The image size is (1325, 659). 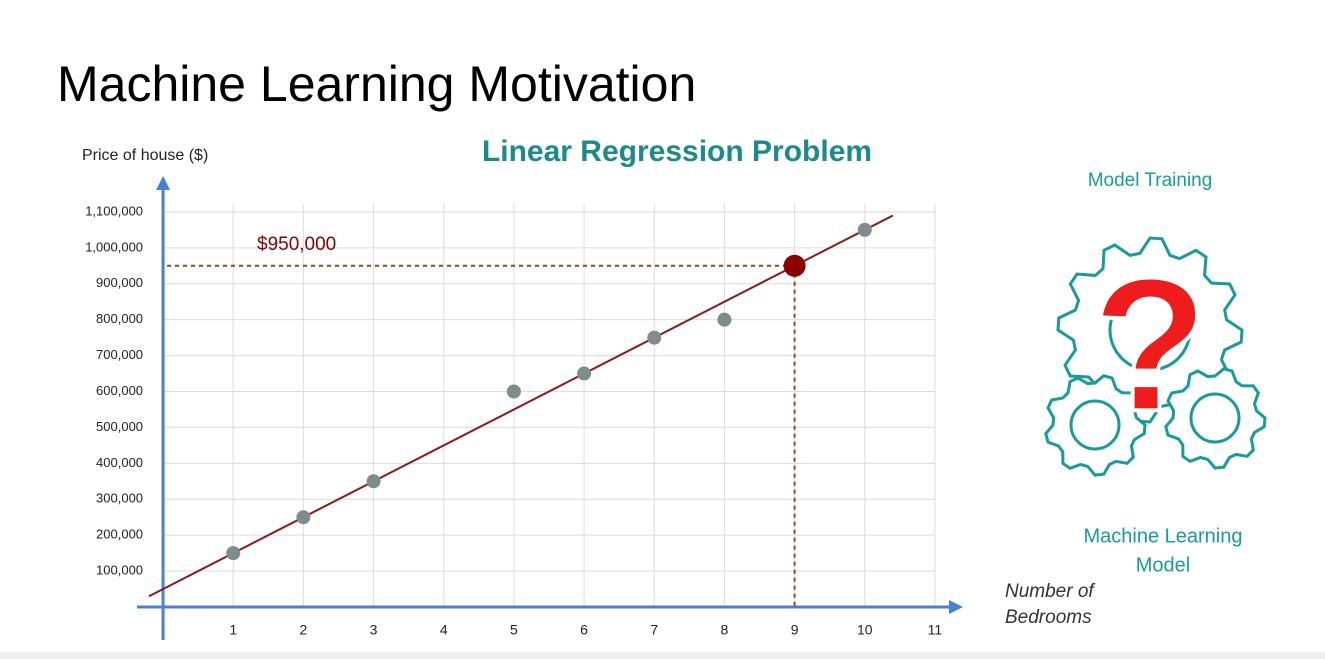 What do you see at coordinates (119, 282) in the screenshot?
I see `y-tick-label: 900,000` at bounding box center [119, 282].